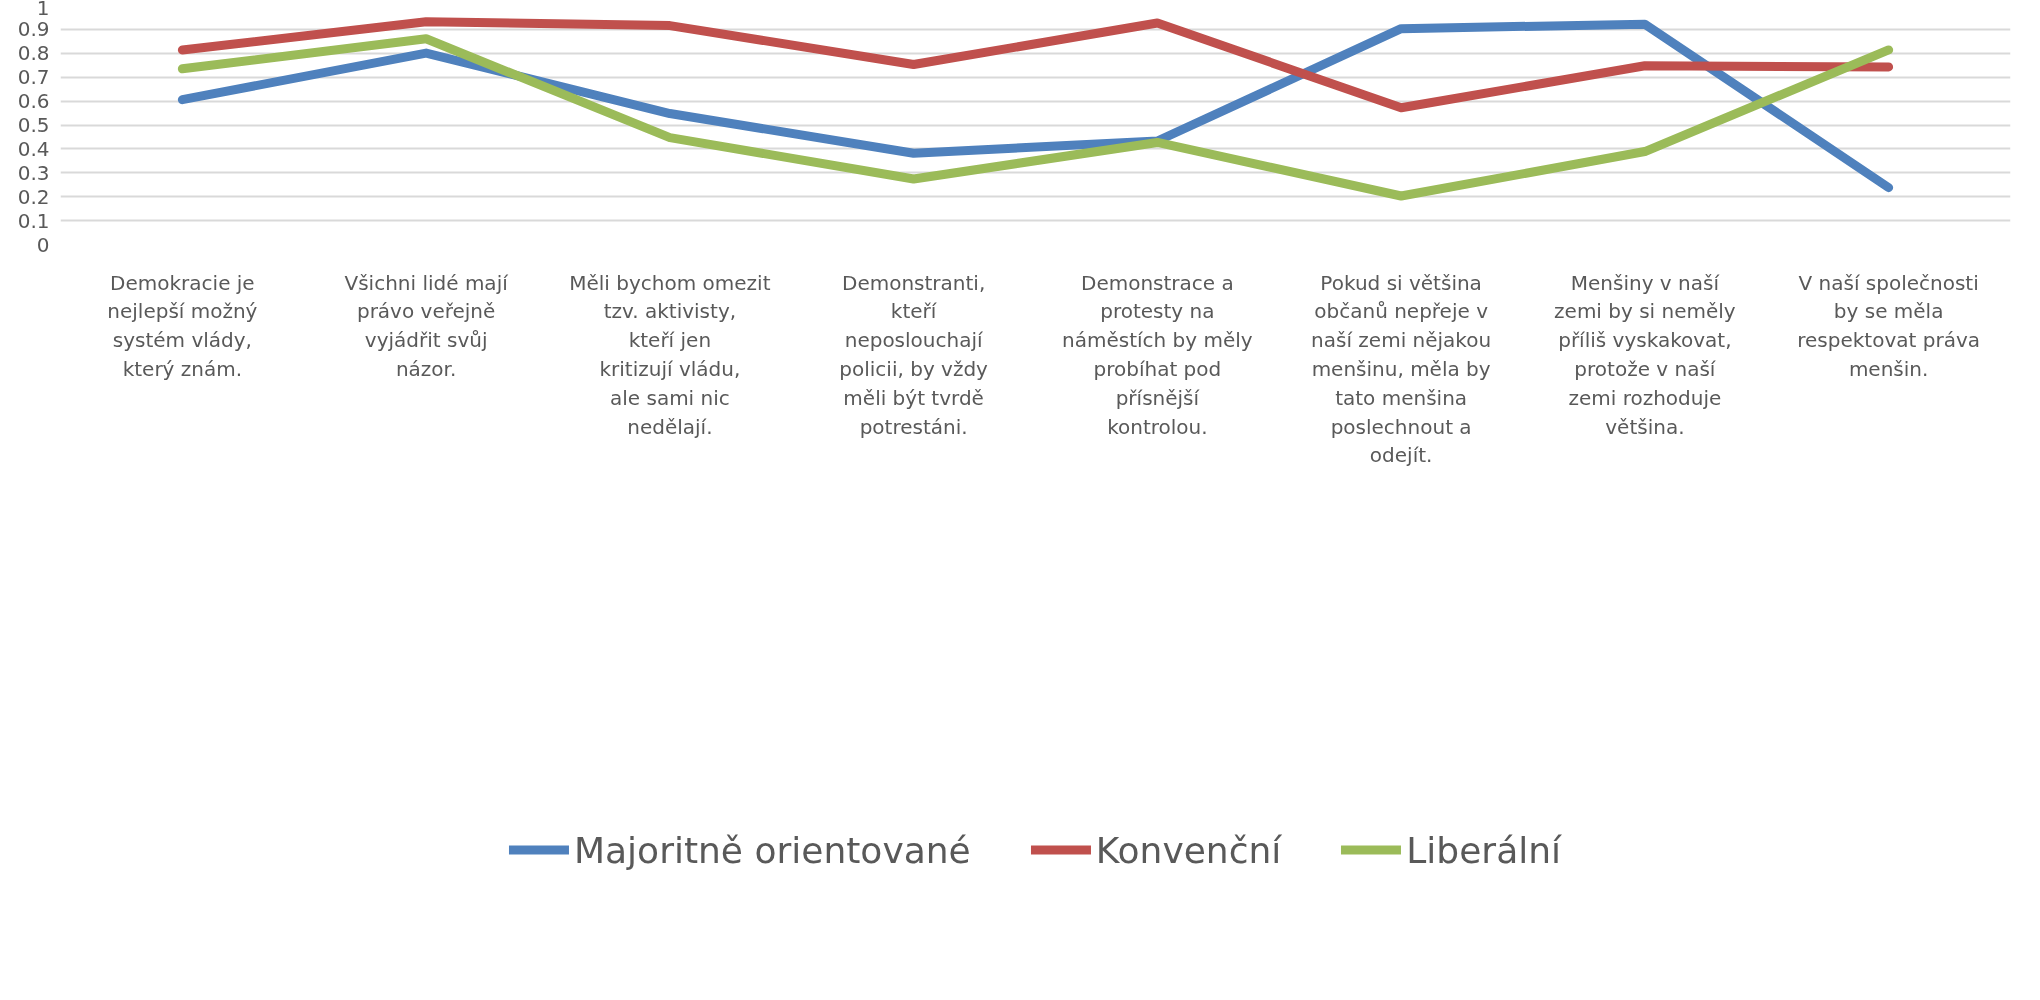  I want to click on legend-label: Liberální, so click(1484, 850).